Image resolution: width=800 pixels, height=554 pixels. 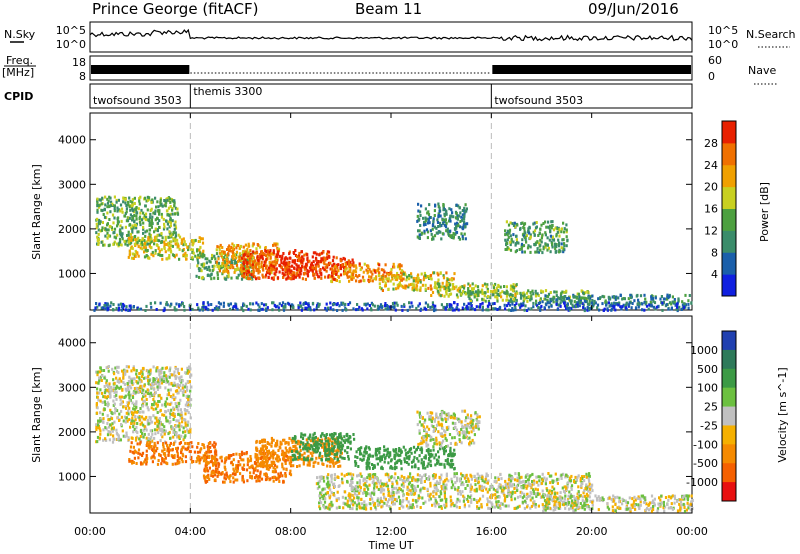 I want to click on freq-left-tick-top: 18, so click(x=79, y=62).